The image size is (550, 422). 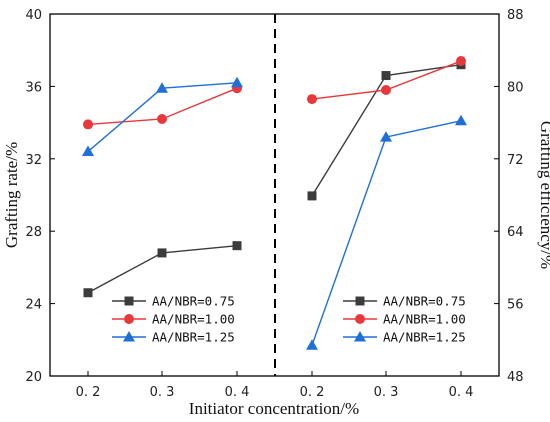 I want to click on y-left-tick-label: 32, so click(x=33, y=160).